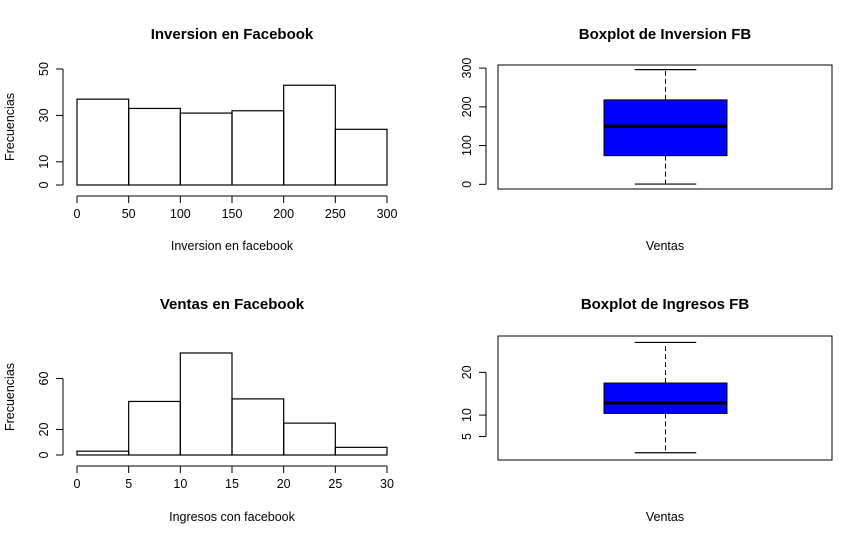 The image size is (866, 541). Describe the element at coordinates (387, 214) in the screenshot. I see `x-tick-label: 300` at that location.